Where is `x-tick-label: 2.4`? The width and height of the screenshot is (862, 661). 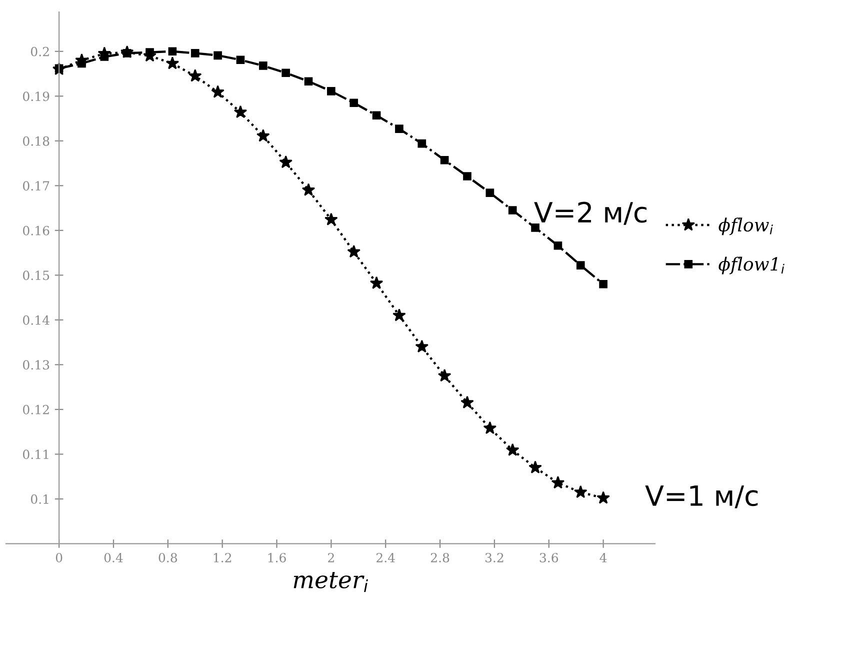 x-tick-label: 2.4 is located at coordinates (385, 557).